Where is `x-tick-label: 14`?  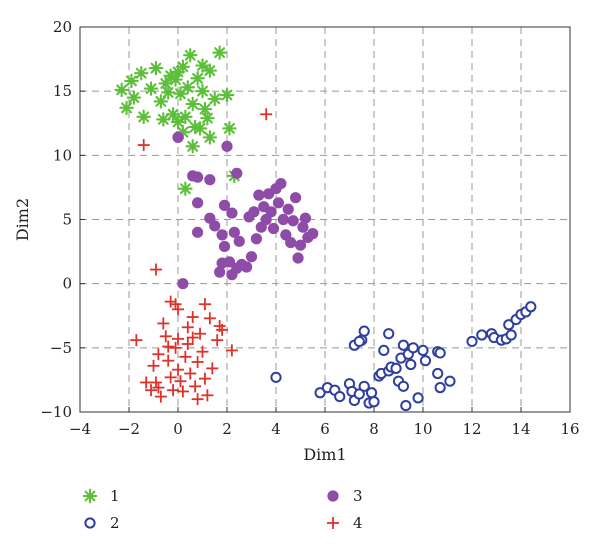
x-tick-label: 14 is located at coordinates (520, 429).